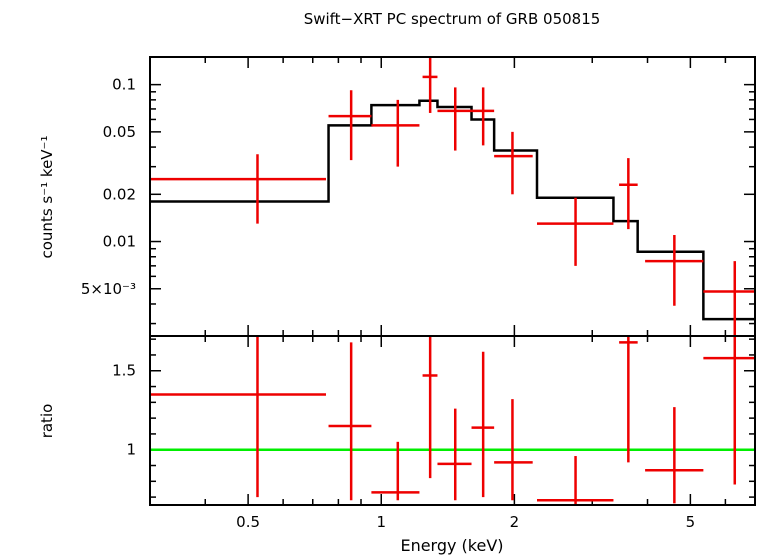 The width and height of the screenshot is (758, 556). What do you see at coordinates (124, 371) in the screenshot?
I see `ratio-y-tick-label: 1.5` at bounding box center [124, 371].